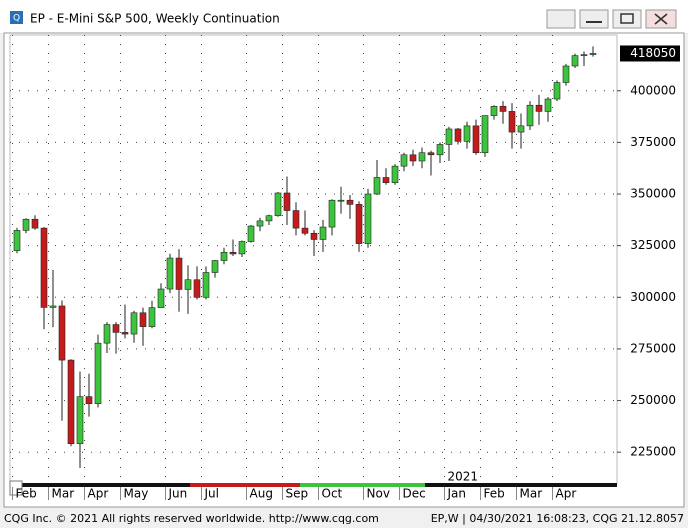 The height and width of the screenshot is (528, 688). What do you see at coordinates (378, 494) in the screenshot?
I see `x-tick-label: Nov` at bounding box center [378, 494].